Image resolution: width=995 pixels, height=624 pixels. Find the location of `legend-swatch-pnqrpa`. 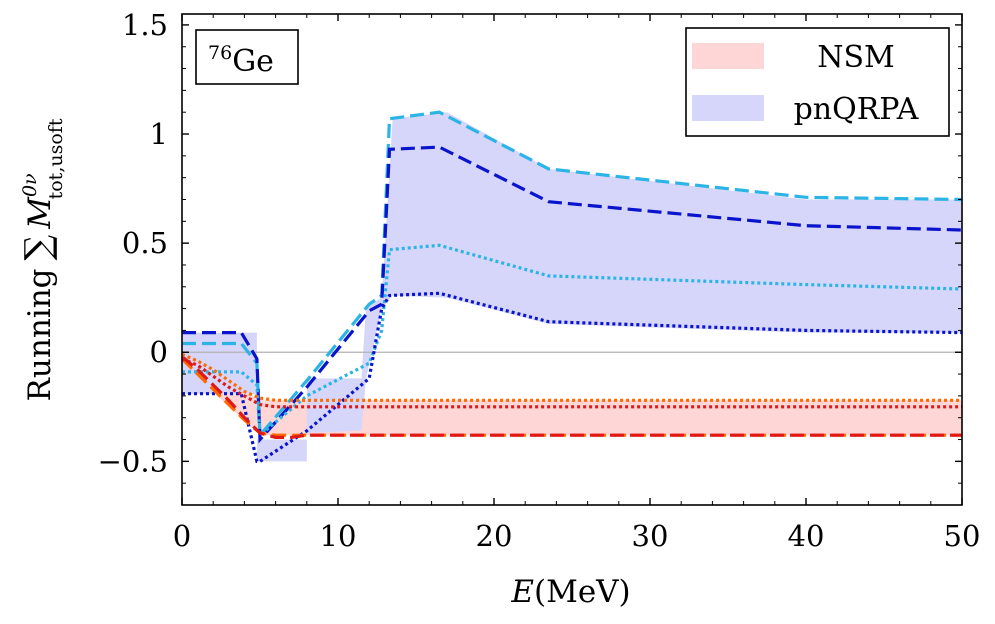

legend-swatch-pnqrpa is located at coordinates (728, 108).